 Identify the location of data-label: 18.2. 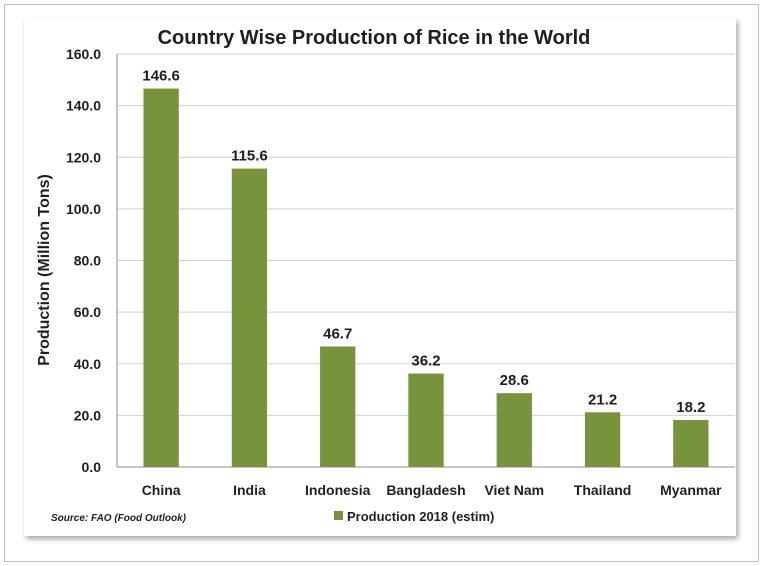
(690, 407).